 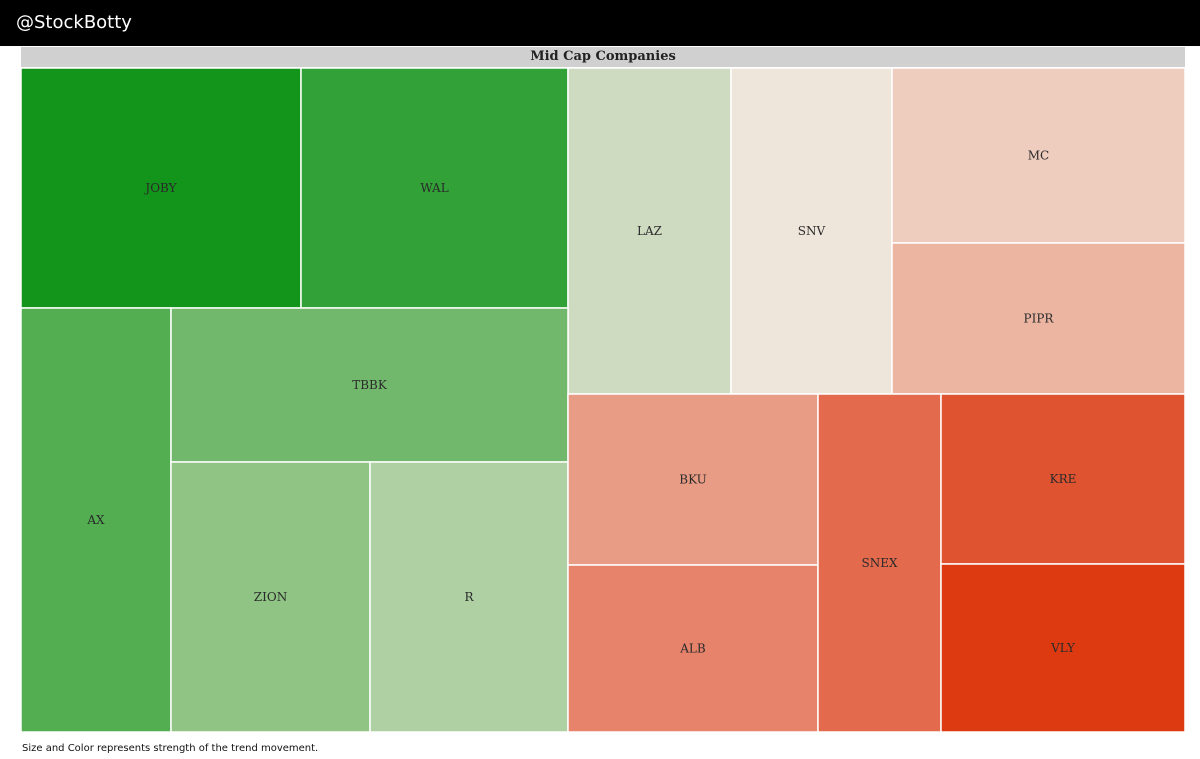 What do you see at coordinates (74, 22) in the screenshot?
I see `handle-label: @StockBotty` at bounding box center [74, 22].